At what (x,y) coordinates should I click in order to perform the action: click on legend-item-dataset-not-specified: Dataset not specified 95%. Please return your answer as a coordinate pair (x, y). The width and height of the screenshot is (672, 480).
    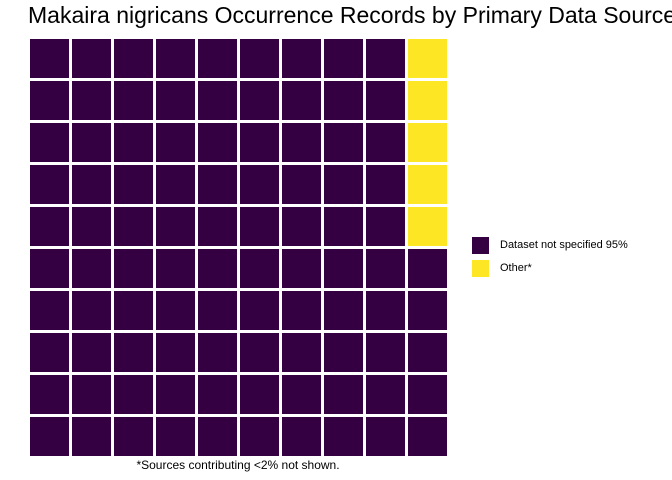
    Looking at the image, I should click on (550, 245).